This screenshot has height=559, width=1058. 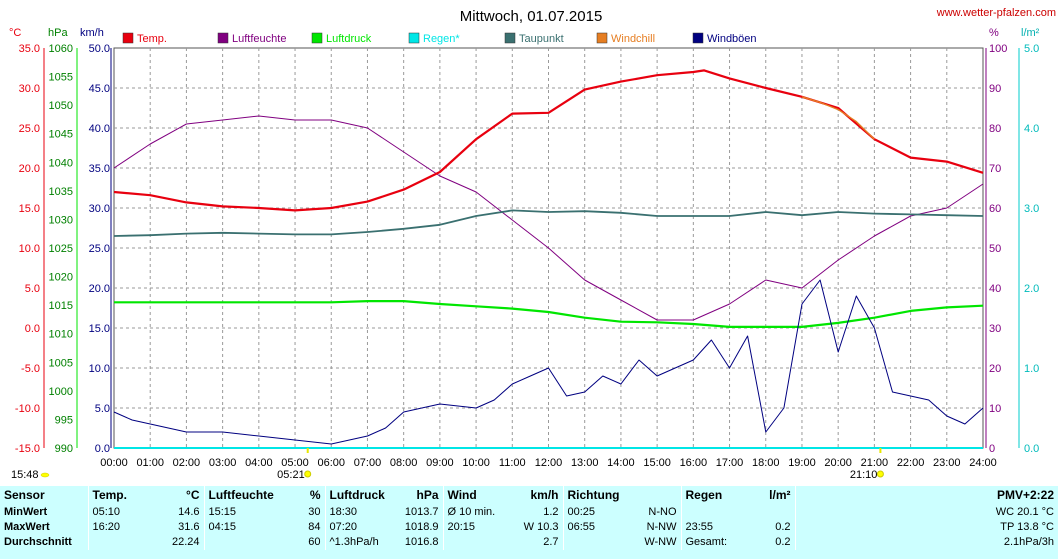 I want to click on header-wind: Wind, so click(x=476, y=495).